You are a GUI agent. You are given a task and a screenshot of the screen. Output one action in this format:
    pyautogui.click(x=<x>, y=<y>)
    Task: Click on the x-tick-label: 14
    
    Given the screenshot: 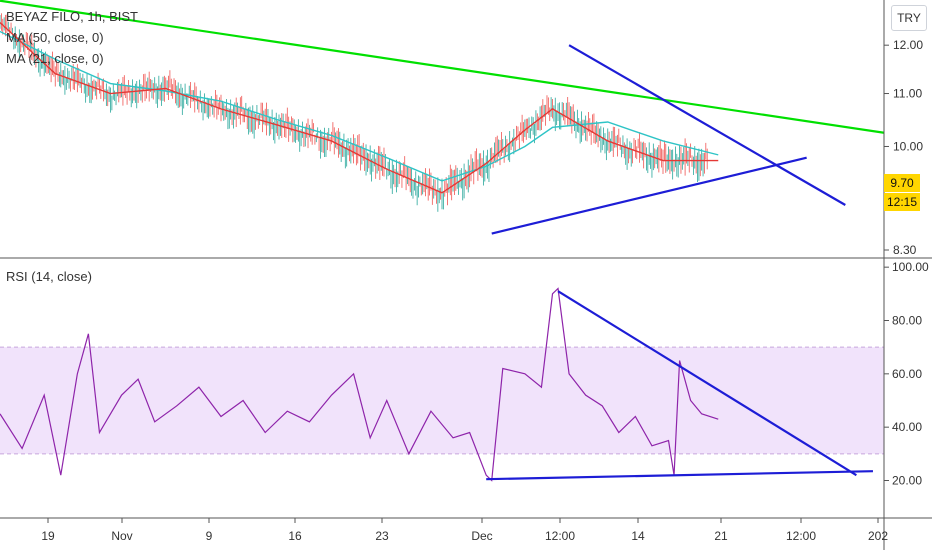 What is the action you would take?
    pyautogui.click(x=638, y=536)
    